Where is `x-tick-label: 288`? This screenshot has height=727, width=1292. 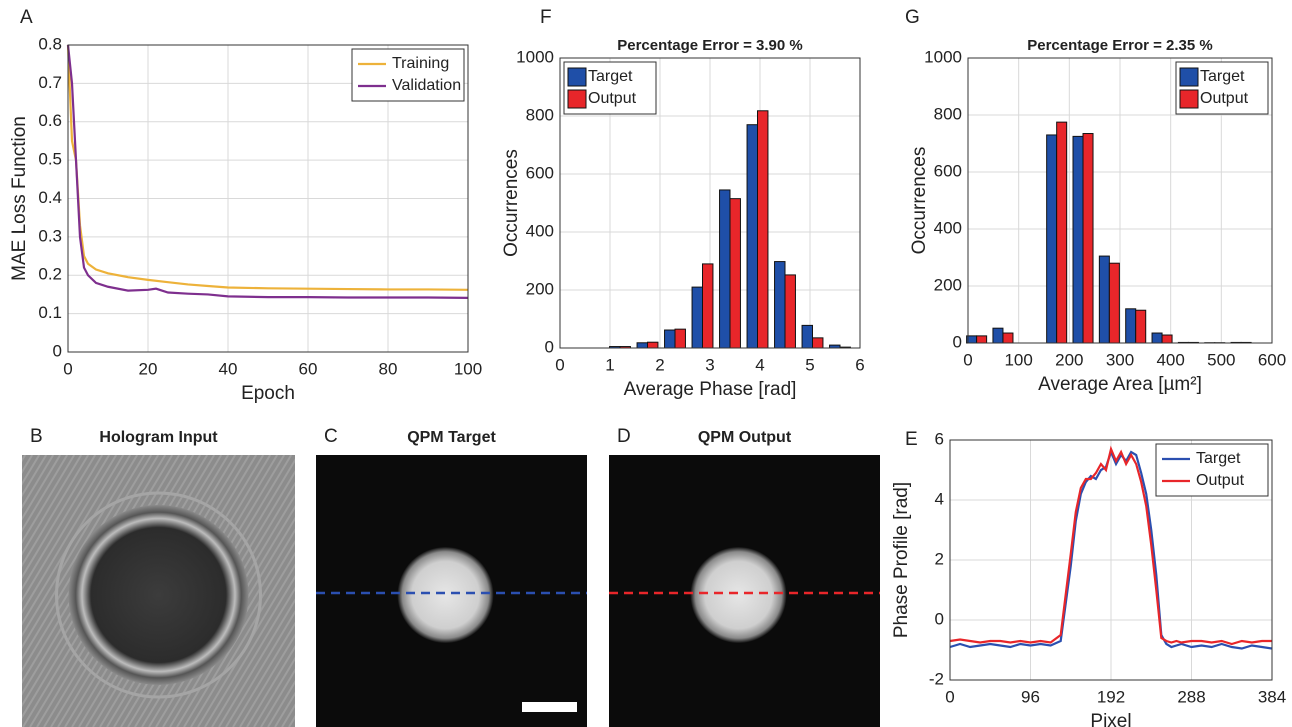
x-tick-label: 288 is located at coordinates (1191, 696).